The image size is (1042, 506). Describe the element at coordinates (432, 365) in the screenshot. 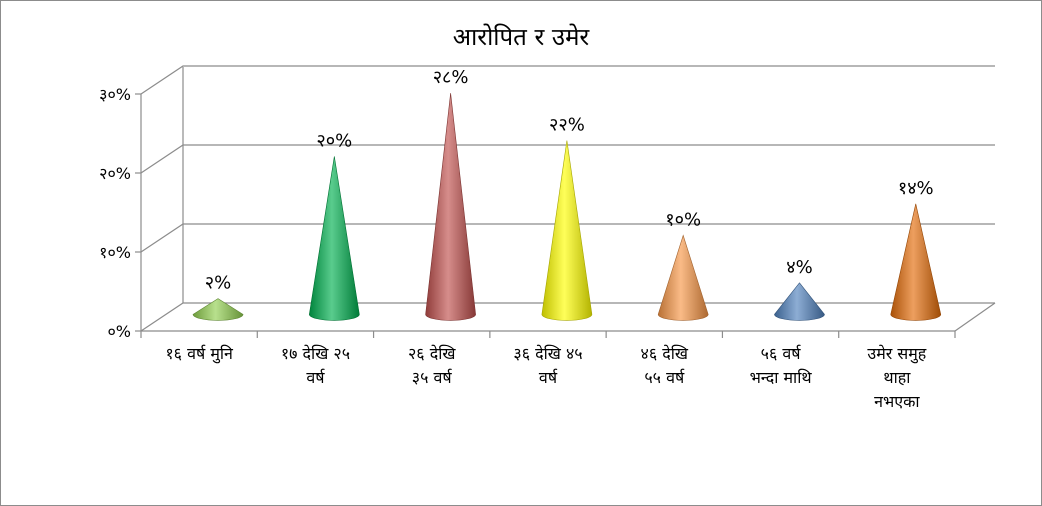

I see `x-category-label: २६ देखि ३५ वर्ष` at that location.